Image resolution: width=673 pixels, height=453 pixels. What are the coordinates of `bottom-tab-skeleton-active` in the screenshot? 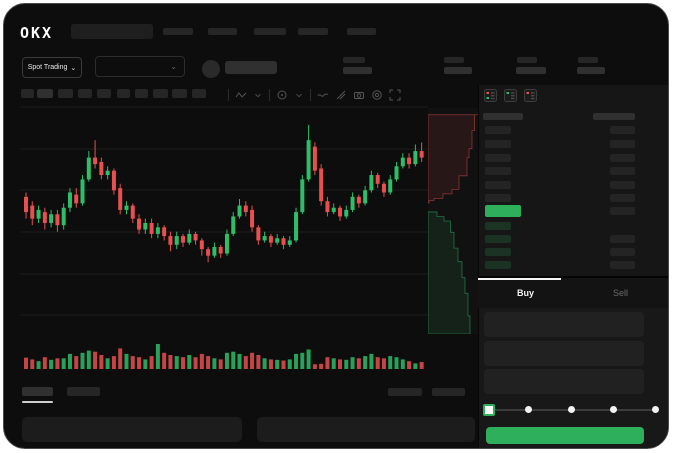 It's located at (37, 391).